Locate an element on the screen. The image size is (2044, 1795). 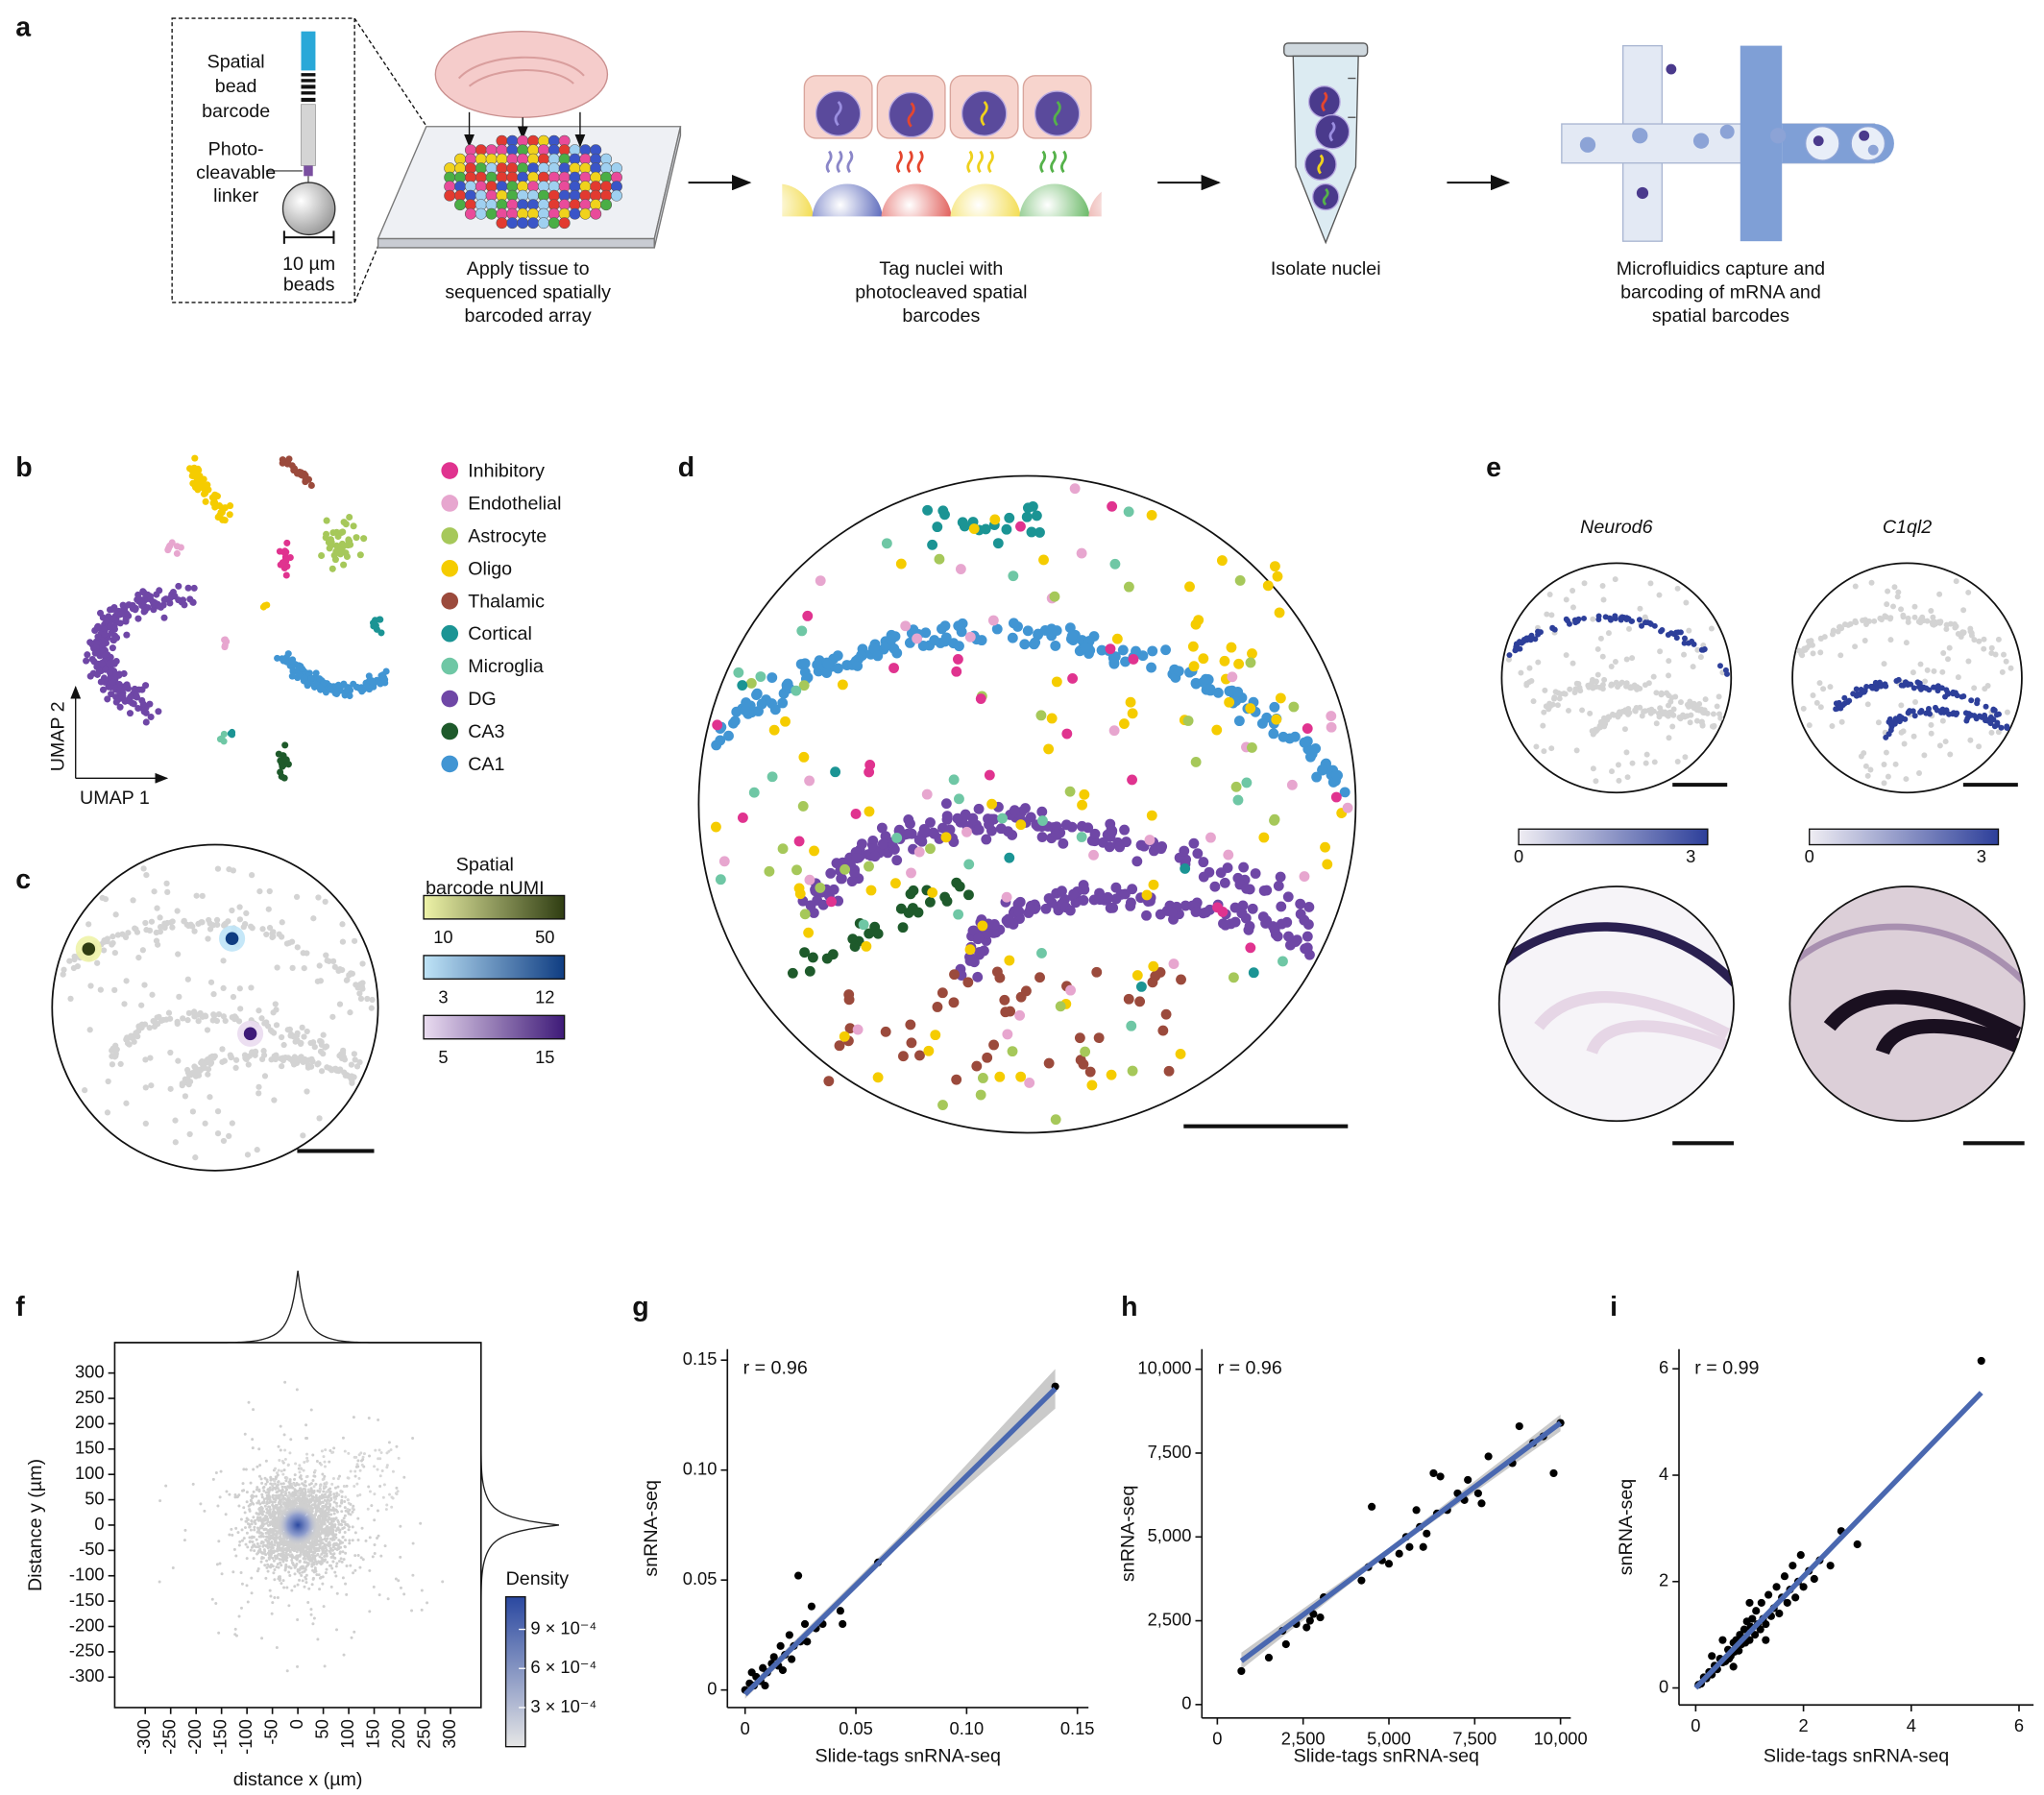
legend-label: CA1 is located at coordinates (486, 764).